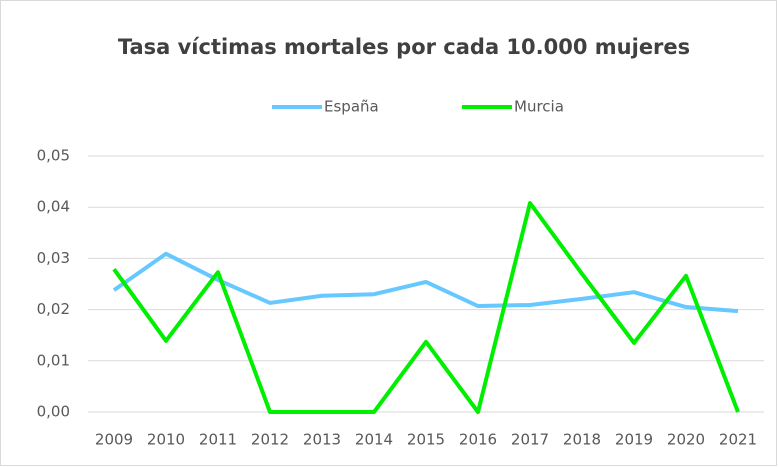 The width and height of the screenshot is (778, 467). What do you see at coordinates (738, 440) in the screenshot?
I see `x-tick-label: 2021` at bounding box center [738, 440].